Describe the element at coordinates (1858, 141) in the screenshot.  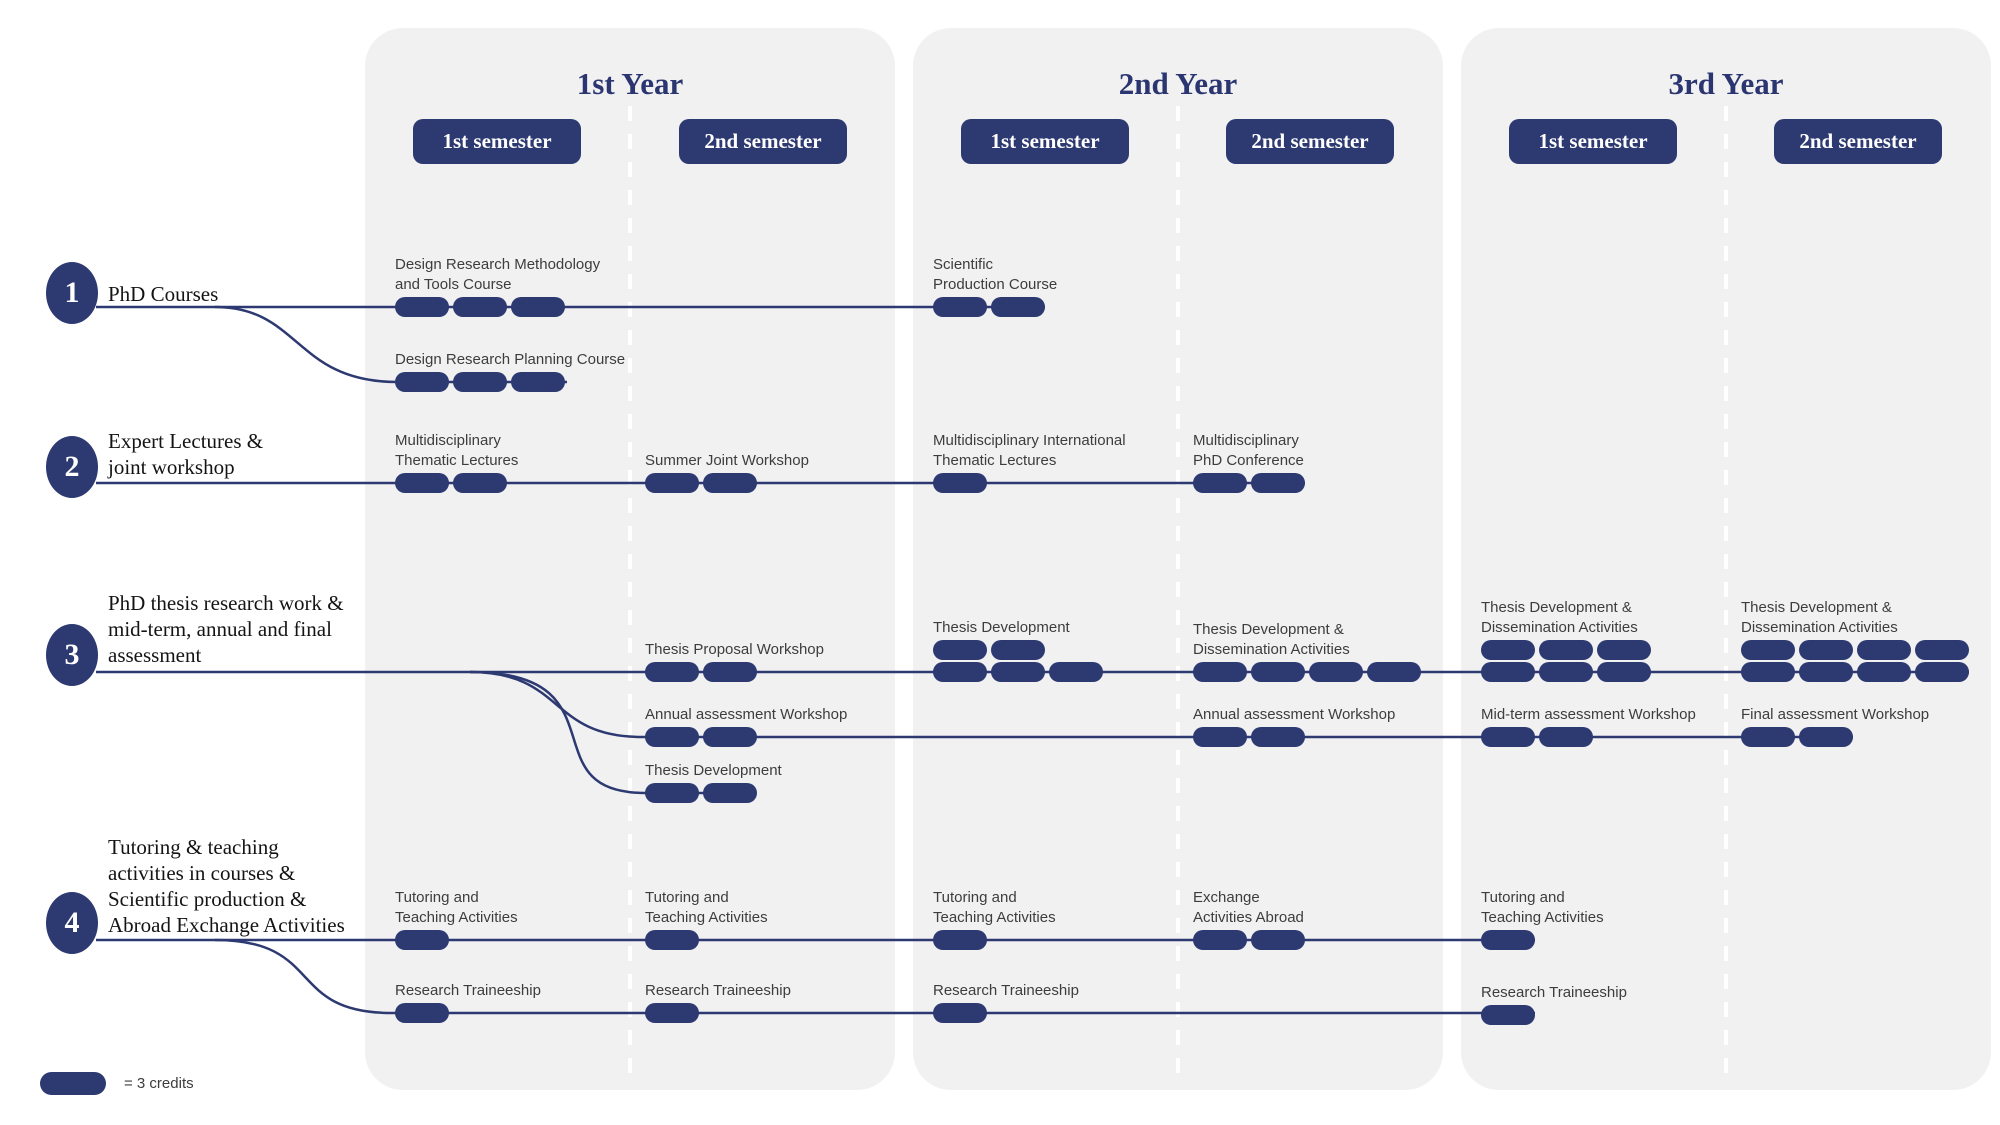
I see `year3-sem2-button: 2nd semester` at that location.